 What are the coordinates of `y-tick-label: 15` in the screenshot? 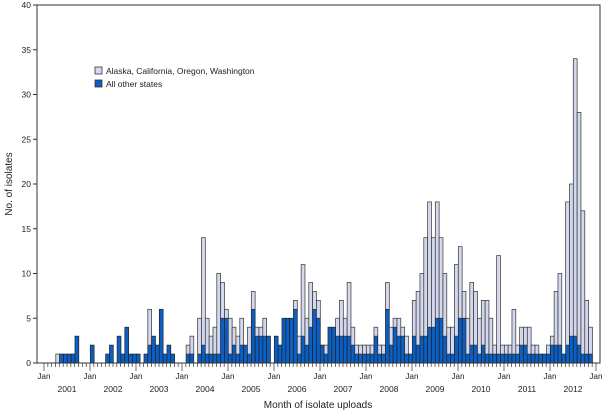 It's located at (27, 229).